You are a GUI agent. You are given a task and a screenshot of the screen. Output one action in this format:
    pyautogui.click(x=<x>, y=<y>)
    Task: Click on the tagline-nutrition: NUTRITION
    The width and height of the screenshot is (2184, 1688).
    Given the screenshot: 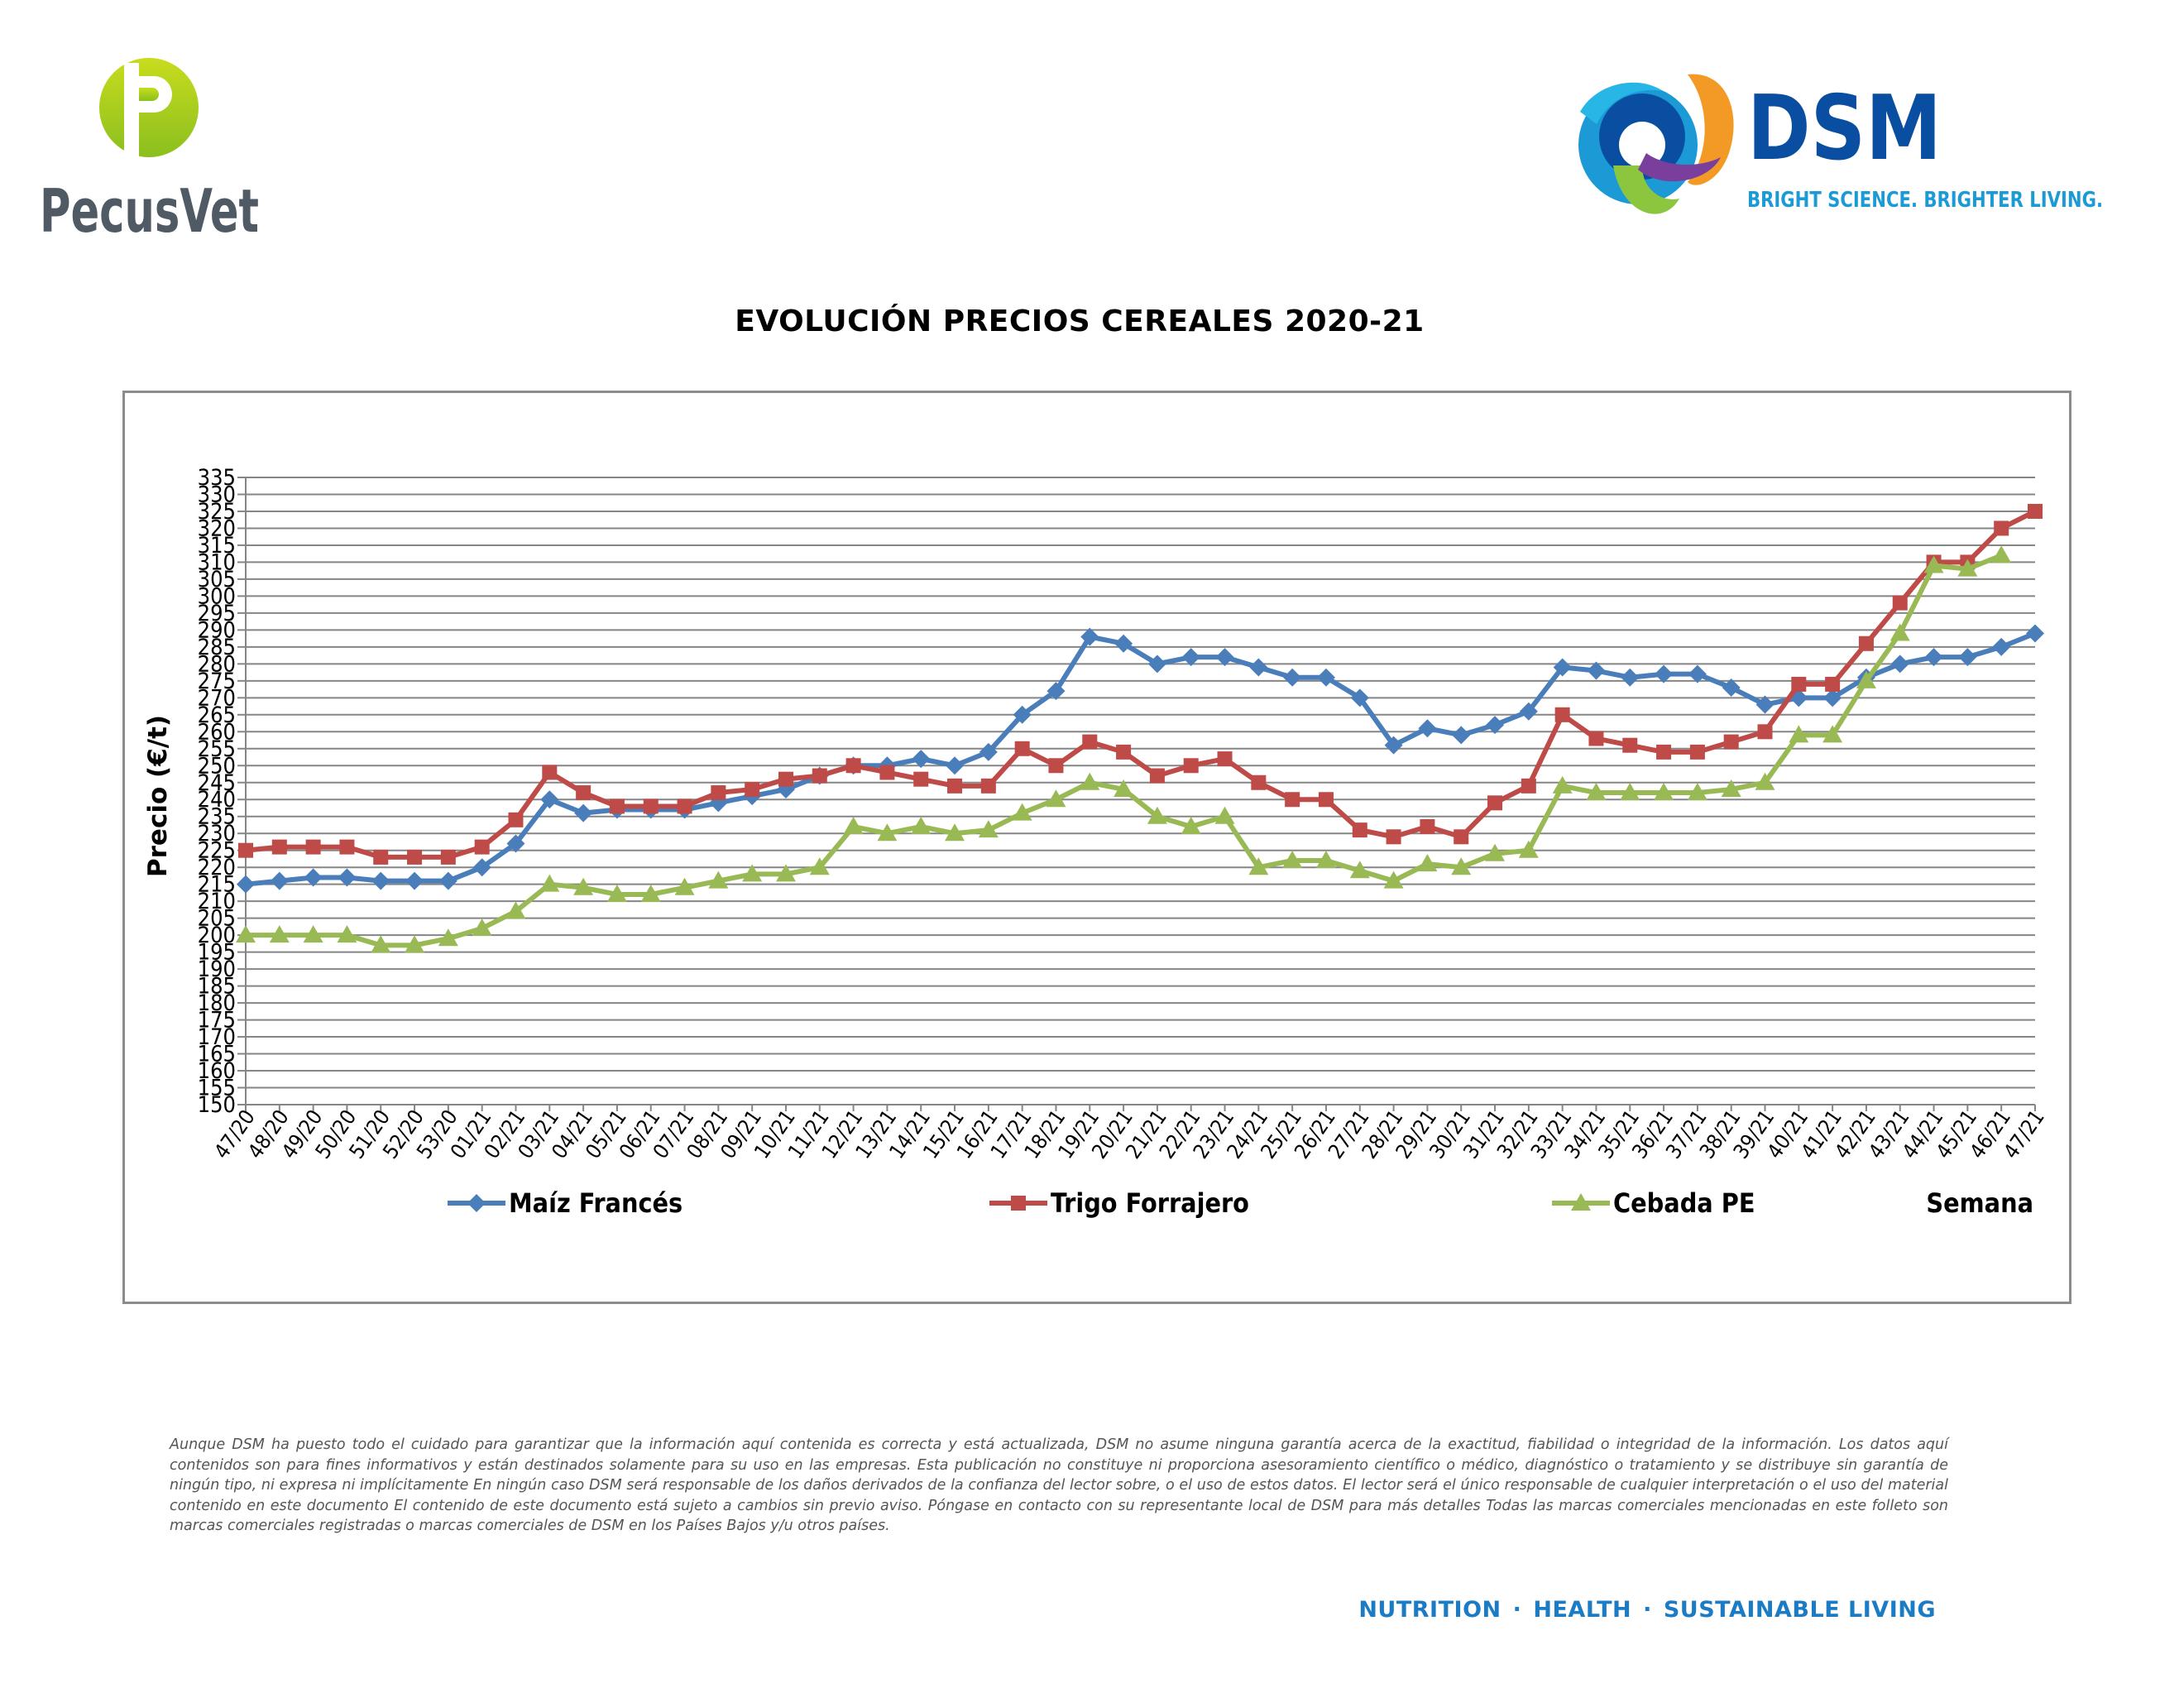 What is the action you would take?
    pyautogui.click(x=1430, y=1610)
    